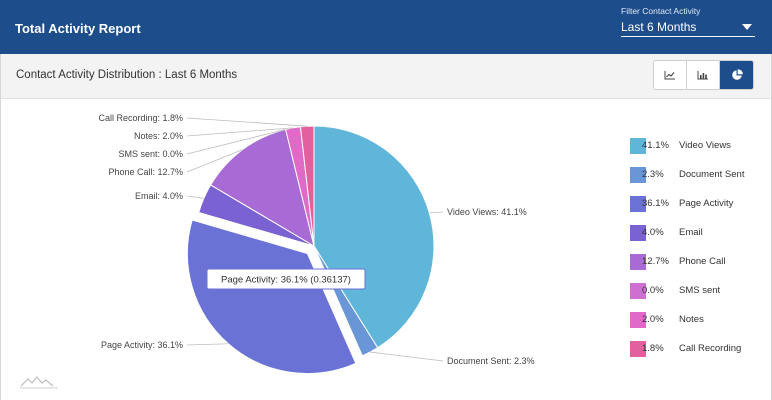 The image size is (772, 400). I want to click on pie-chart-view-button, so click(736, 75).